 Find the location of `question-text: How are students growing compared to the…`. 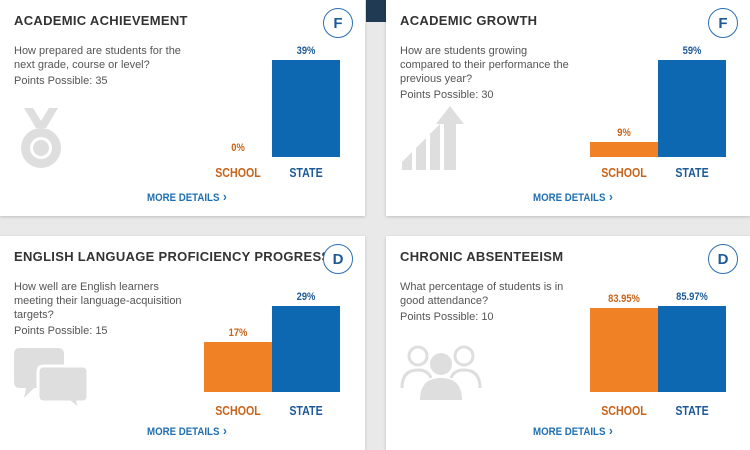

question-text: How are students growing compared to the… is located at coordinates (484, 65).